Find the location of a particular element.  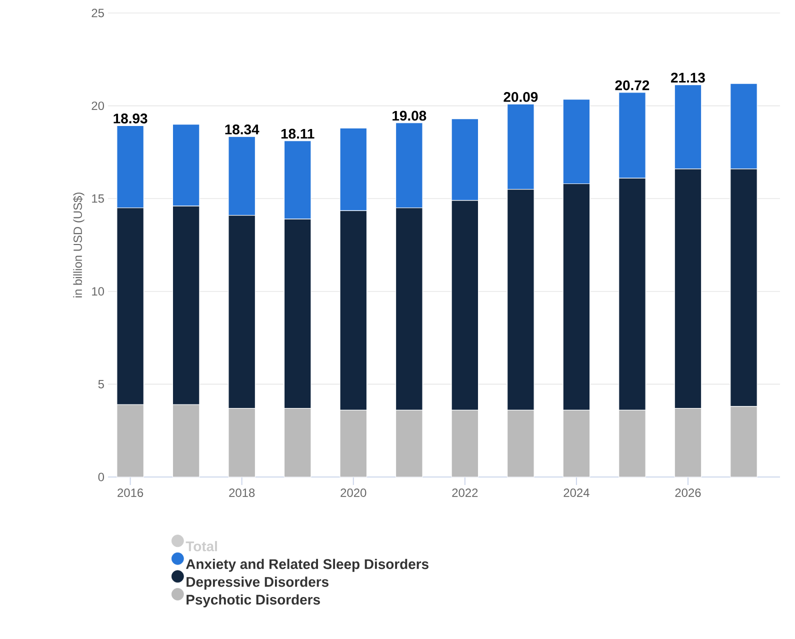

y-axis-title: in billion USD (US$) is located at coordinates (78, 245).